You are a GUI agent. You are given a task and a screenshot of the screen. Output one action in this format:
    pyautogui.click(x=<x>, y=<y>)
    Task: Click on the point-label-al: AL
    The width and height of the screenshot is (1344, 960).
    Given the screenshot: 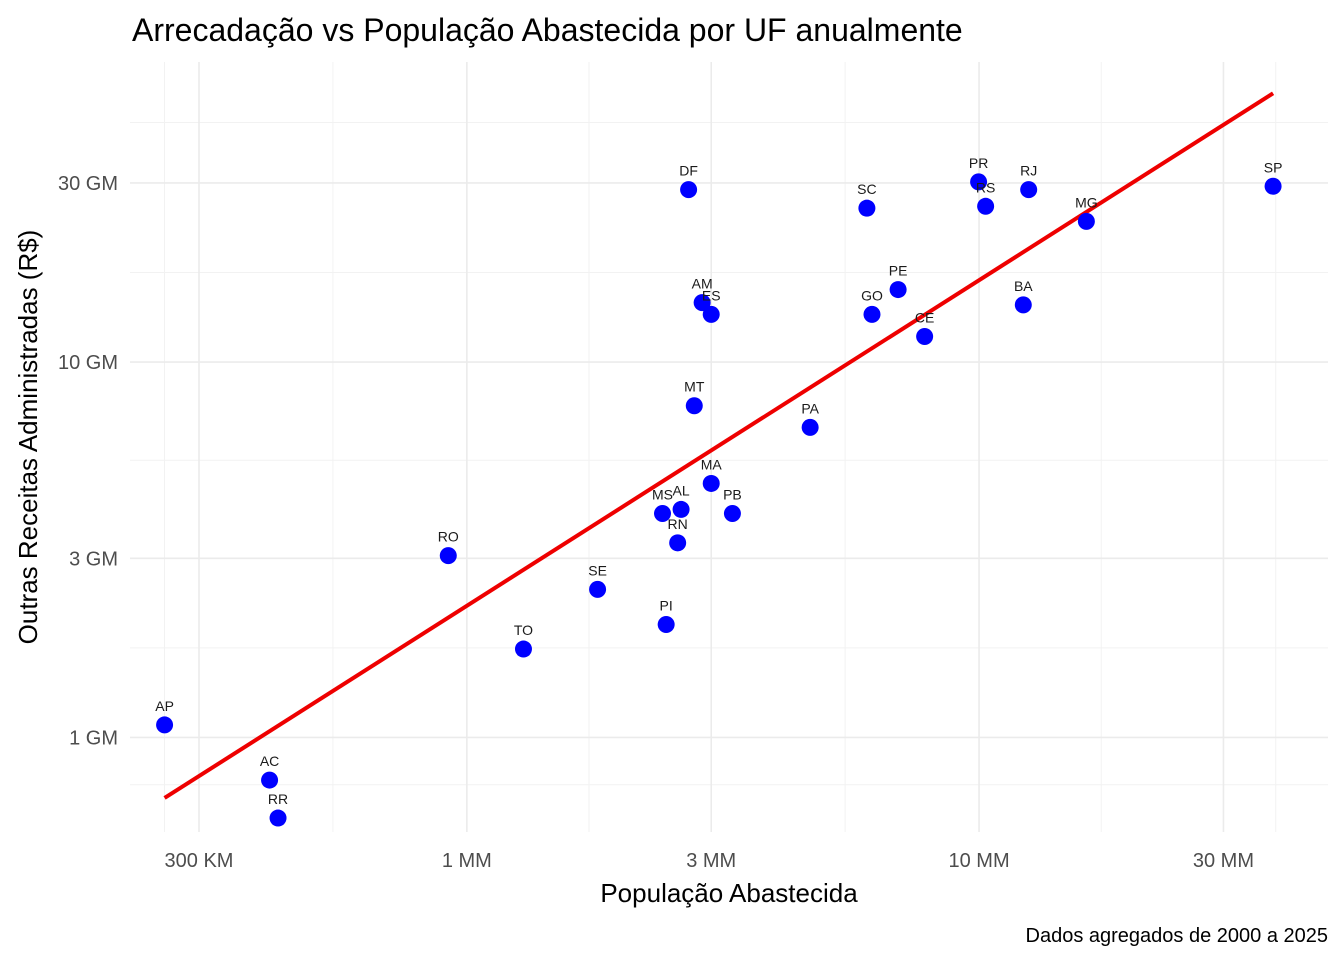 What is the action you would take?
    pyautogui.click(x=681, y=490)
    